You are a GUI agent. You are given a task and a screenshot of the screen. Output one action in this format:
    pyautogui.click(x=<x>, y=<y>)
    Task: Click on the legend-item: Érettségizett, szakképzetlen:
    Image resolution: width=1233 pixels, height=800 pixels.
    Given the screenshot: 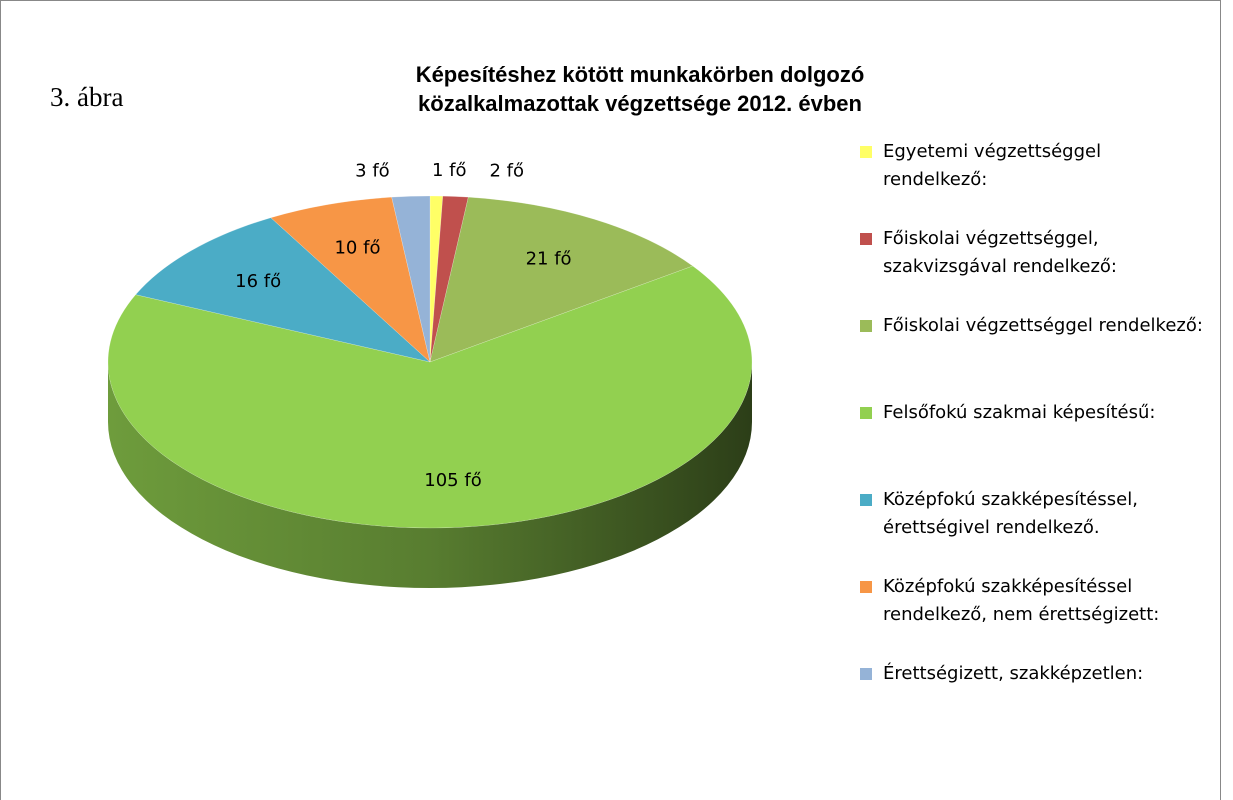 What is the action you would take?
    pyautogui.click(x=1032, y=703)
    